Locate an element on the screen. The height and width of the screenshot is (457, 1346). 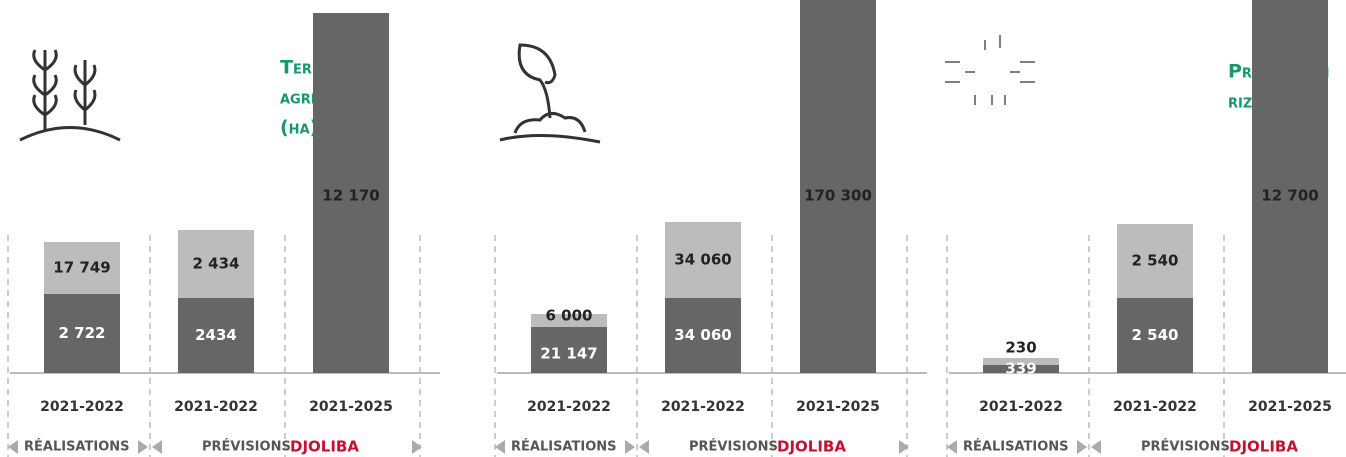
bar-value: 230 is located at coordinates (1020, 348).